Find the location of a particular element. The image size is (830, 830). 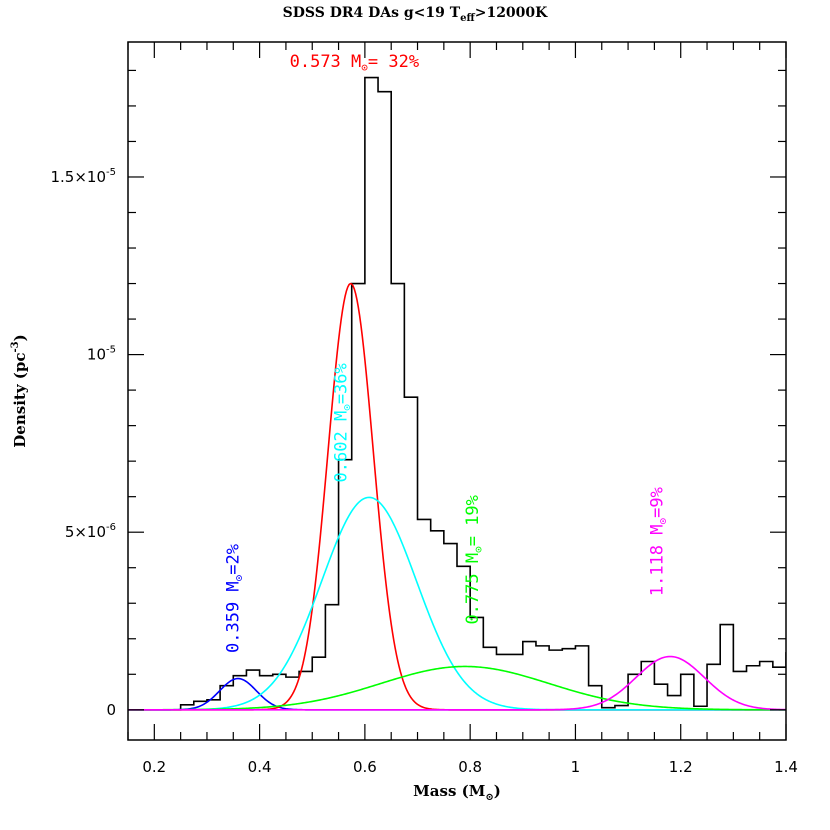

x-axis-label: Mass (M⊙) is located at coordinates (457, 792).